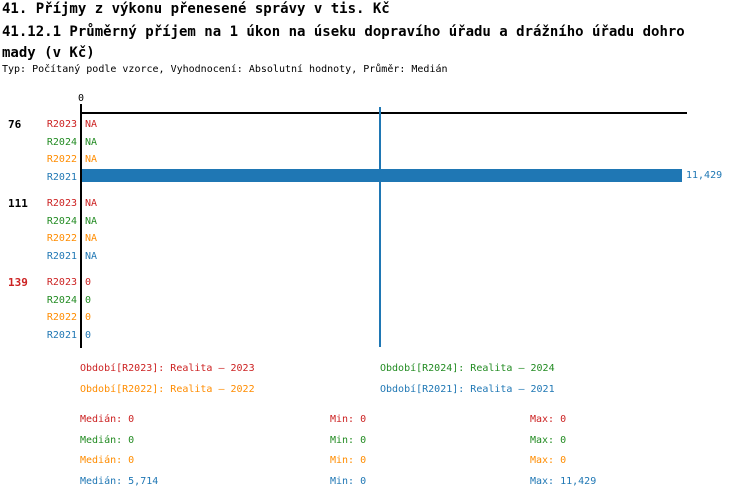  I want to click on bar-value-label: 11,429, so click(704, 175).